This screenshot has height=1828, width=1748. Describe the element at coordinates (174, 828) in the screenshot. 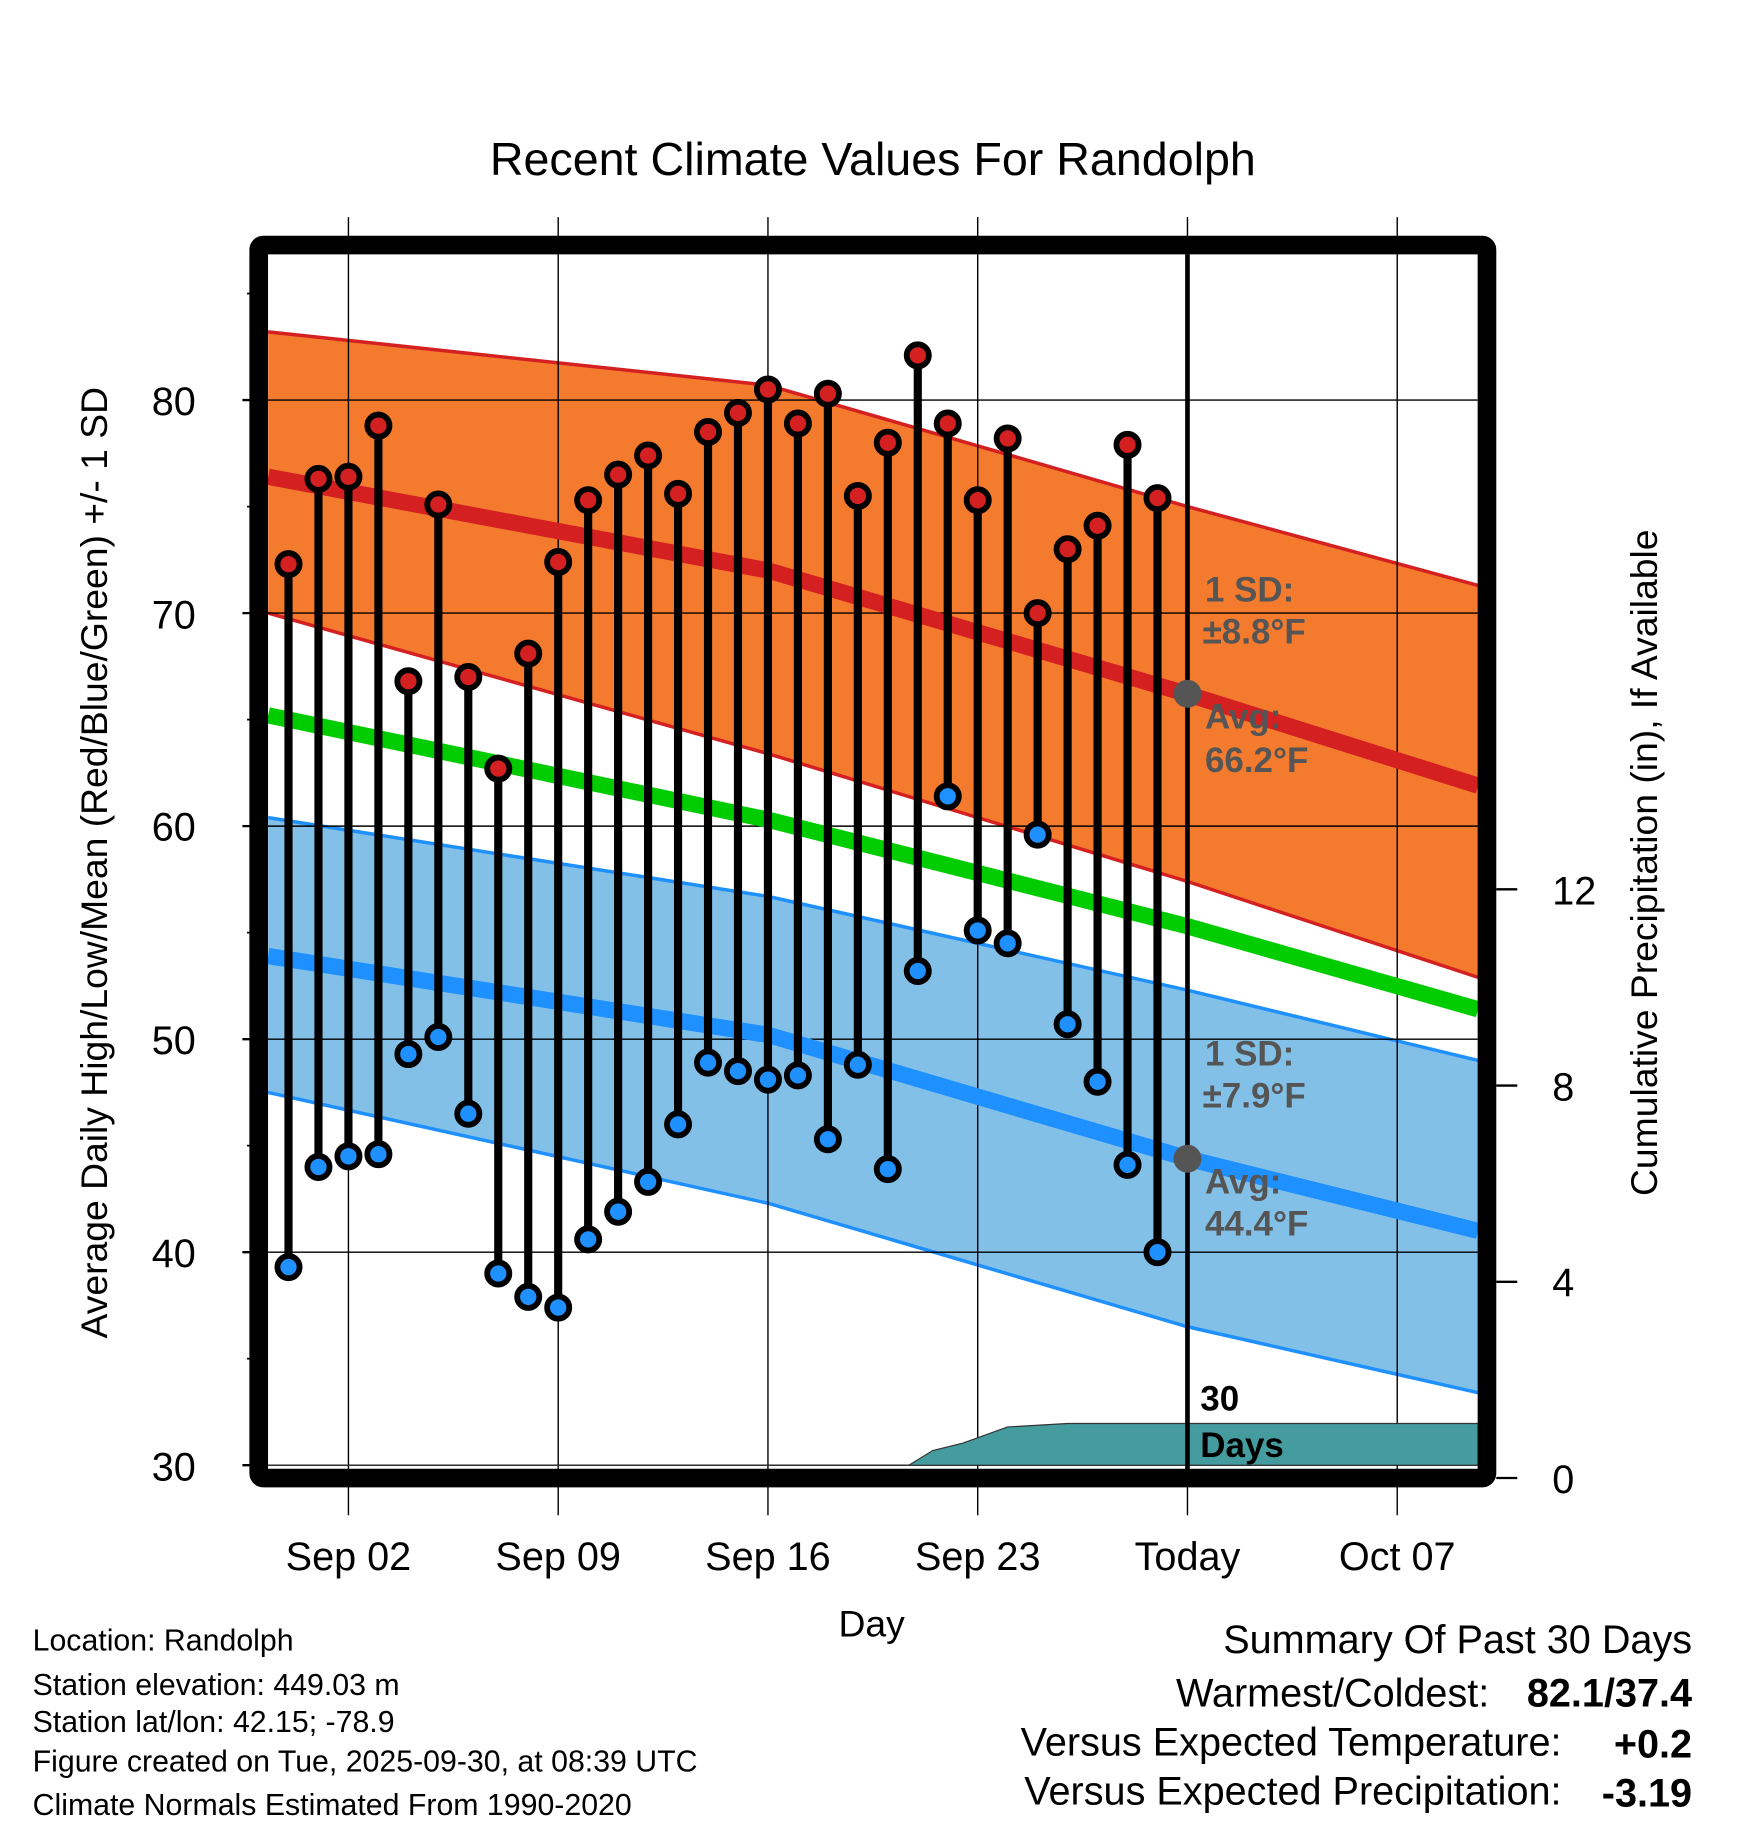

I see `y-tick-label: 60` at that location.